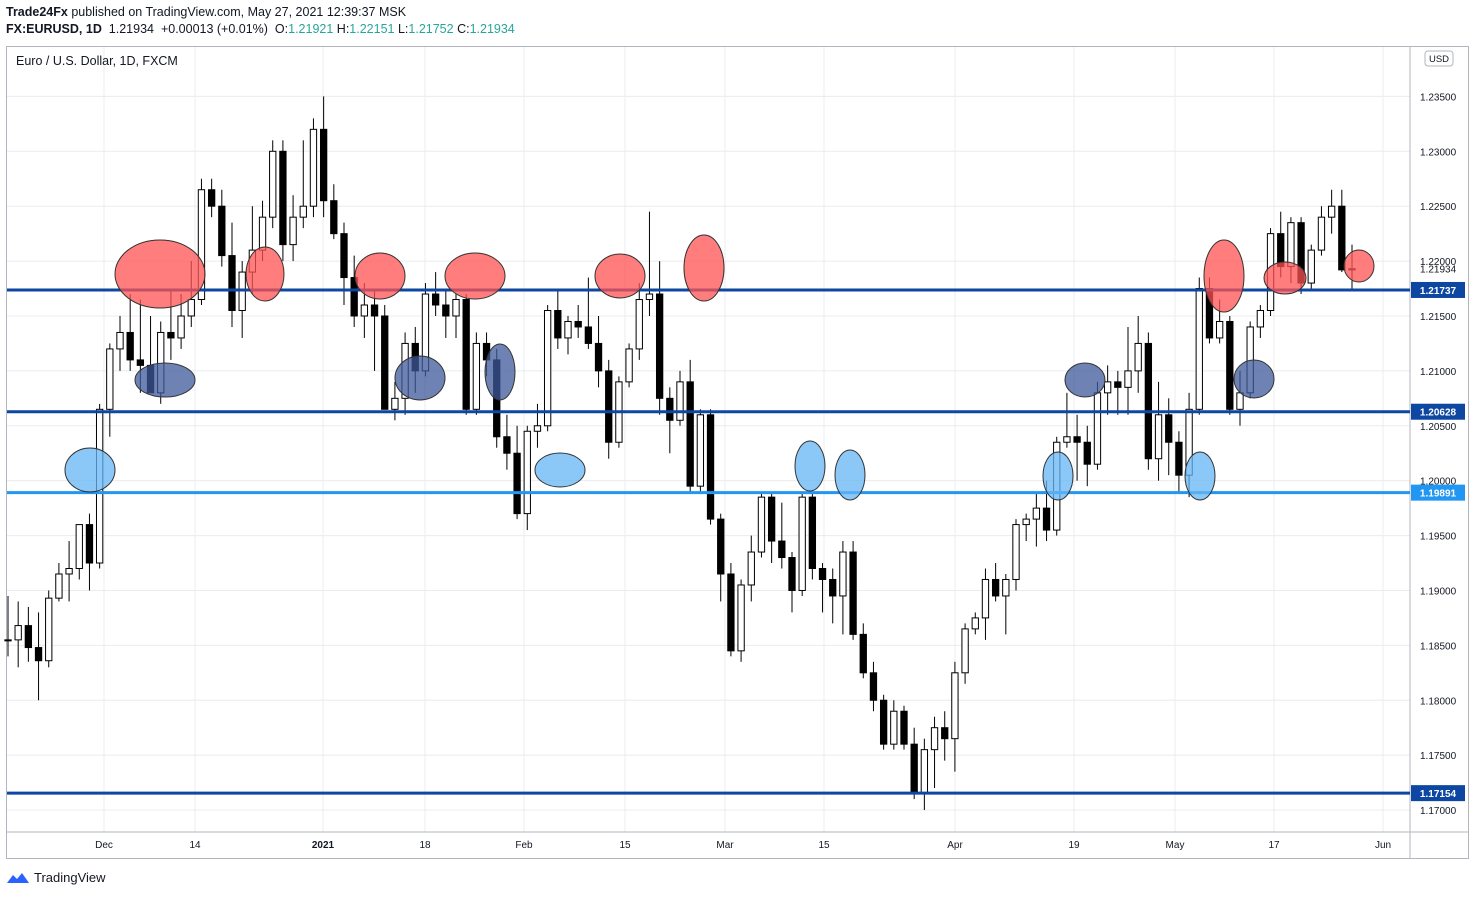 Image resolution: width=1475 pixels, height=897 pixels. What do you see at coordinates (56, 877) in the screenshot?
I see `footer-brand: TradingView` at bounding box center [56, 877].